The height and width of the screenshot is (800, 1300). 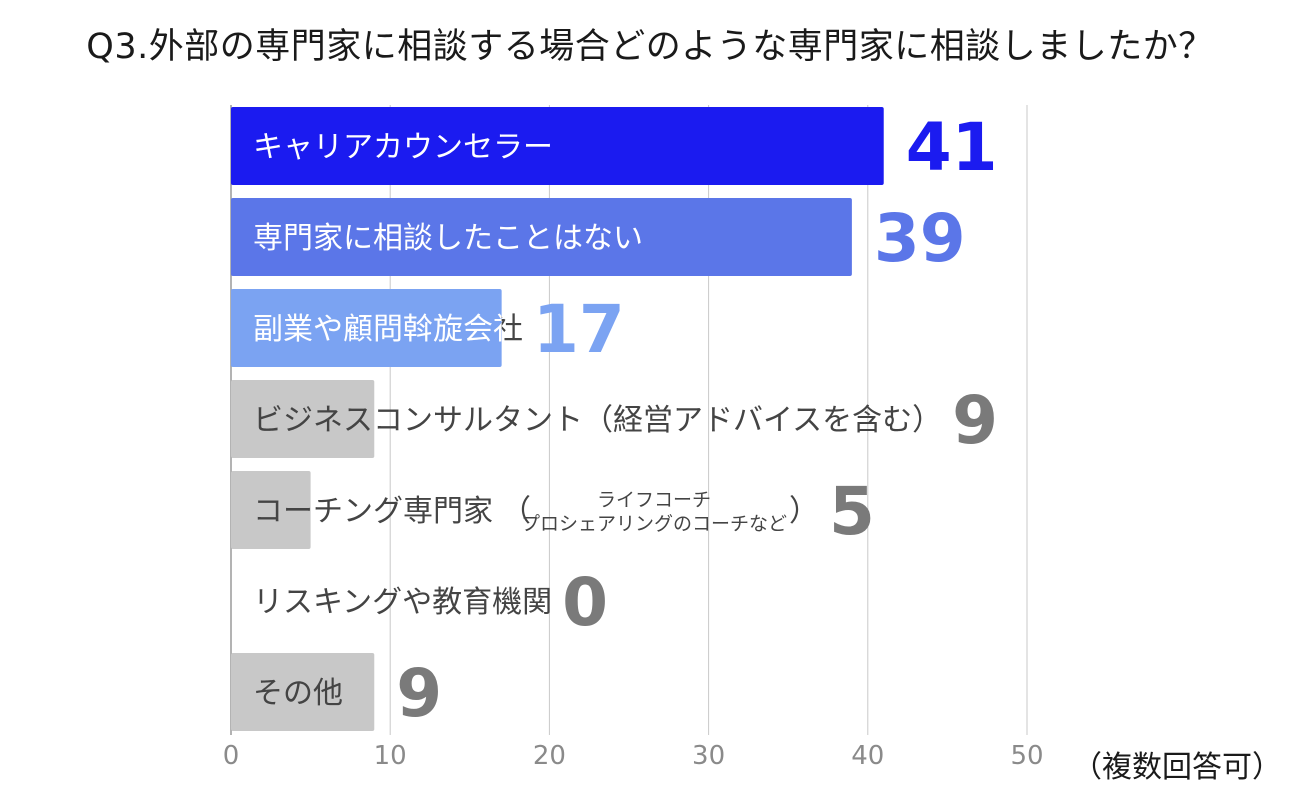 What do you see at coordinates (920, 238) in the screenshot?
I see `value-label-2: 39` at bounding box center [920, 238].